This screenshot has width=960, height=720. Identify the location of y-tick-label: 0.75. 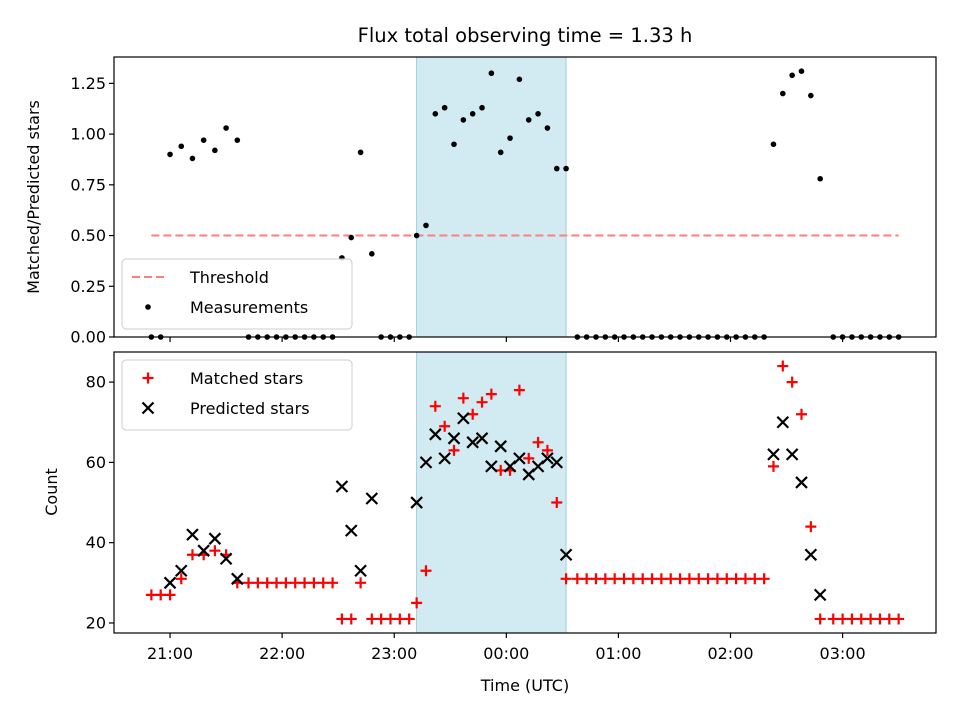
(88, 184).